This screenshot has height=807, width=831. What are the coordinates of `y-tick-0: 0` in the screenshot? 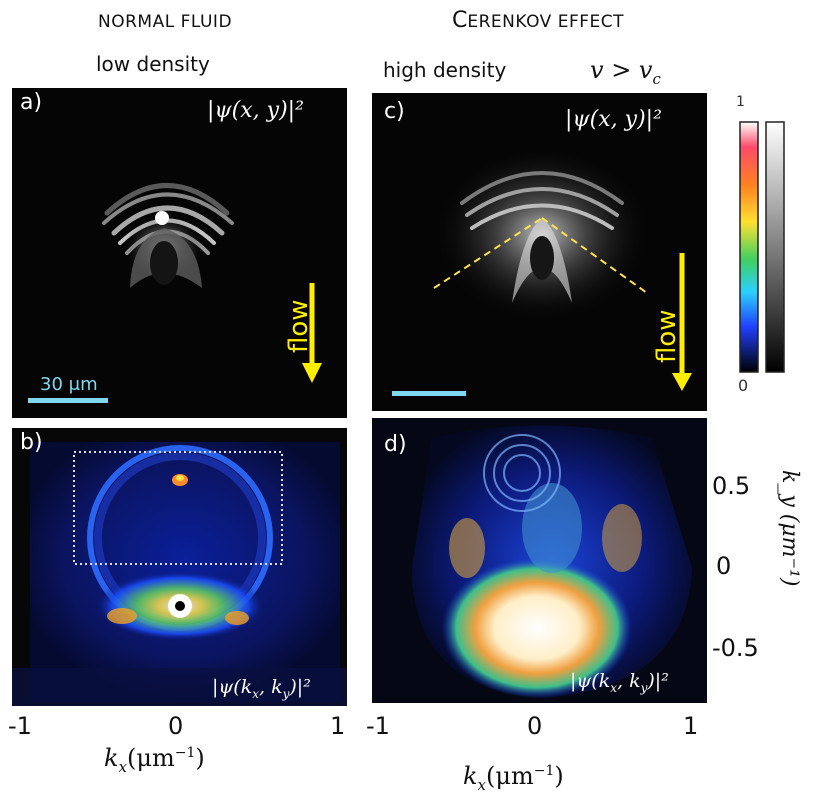 It's located at (724, 566).